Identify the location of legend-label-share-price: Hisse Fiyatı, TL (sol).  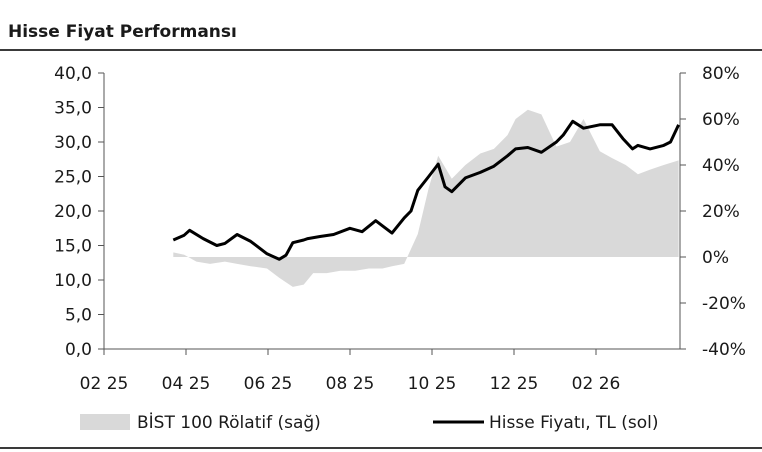
(574, 423).